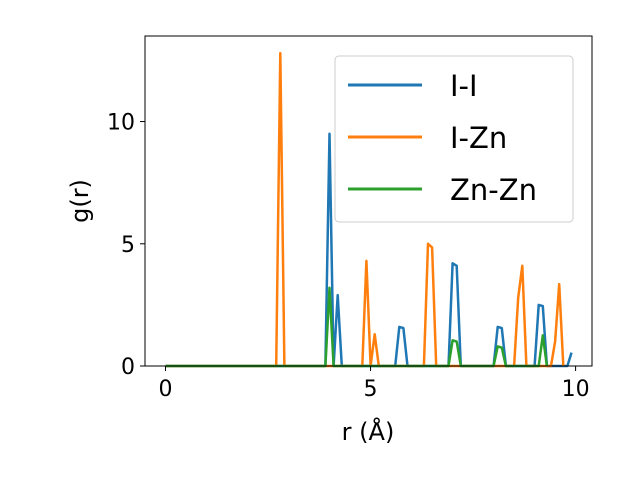 The image size is (640, 480). I want to click on y-axis-ticks: 0 5 10, so click(126, 245).